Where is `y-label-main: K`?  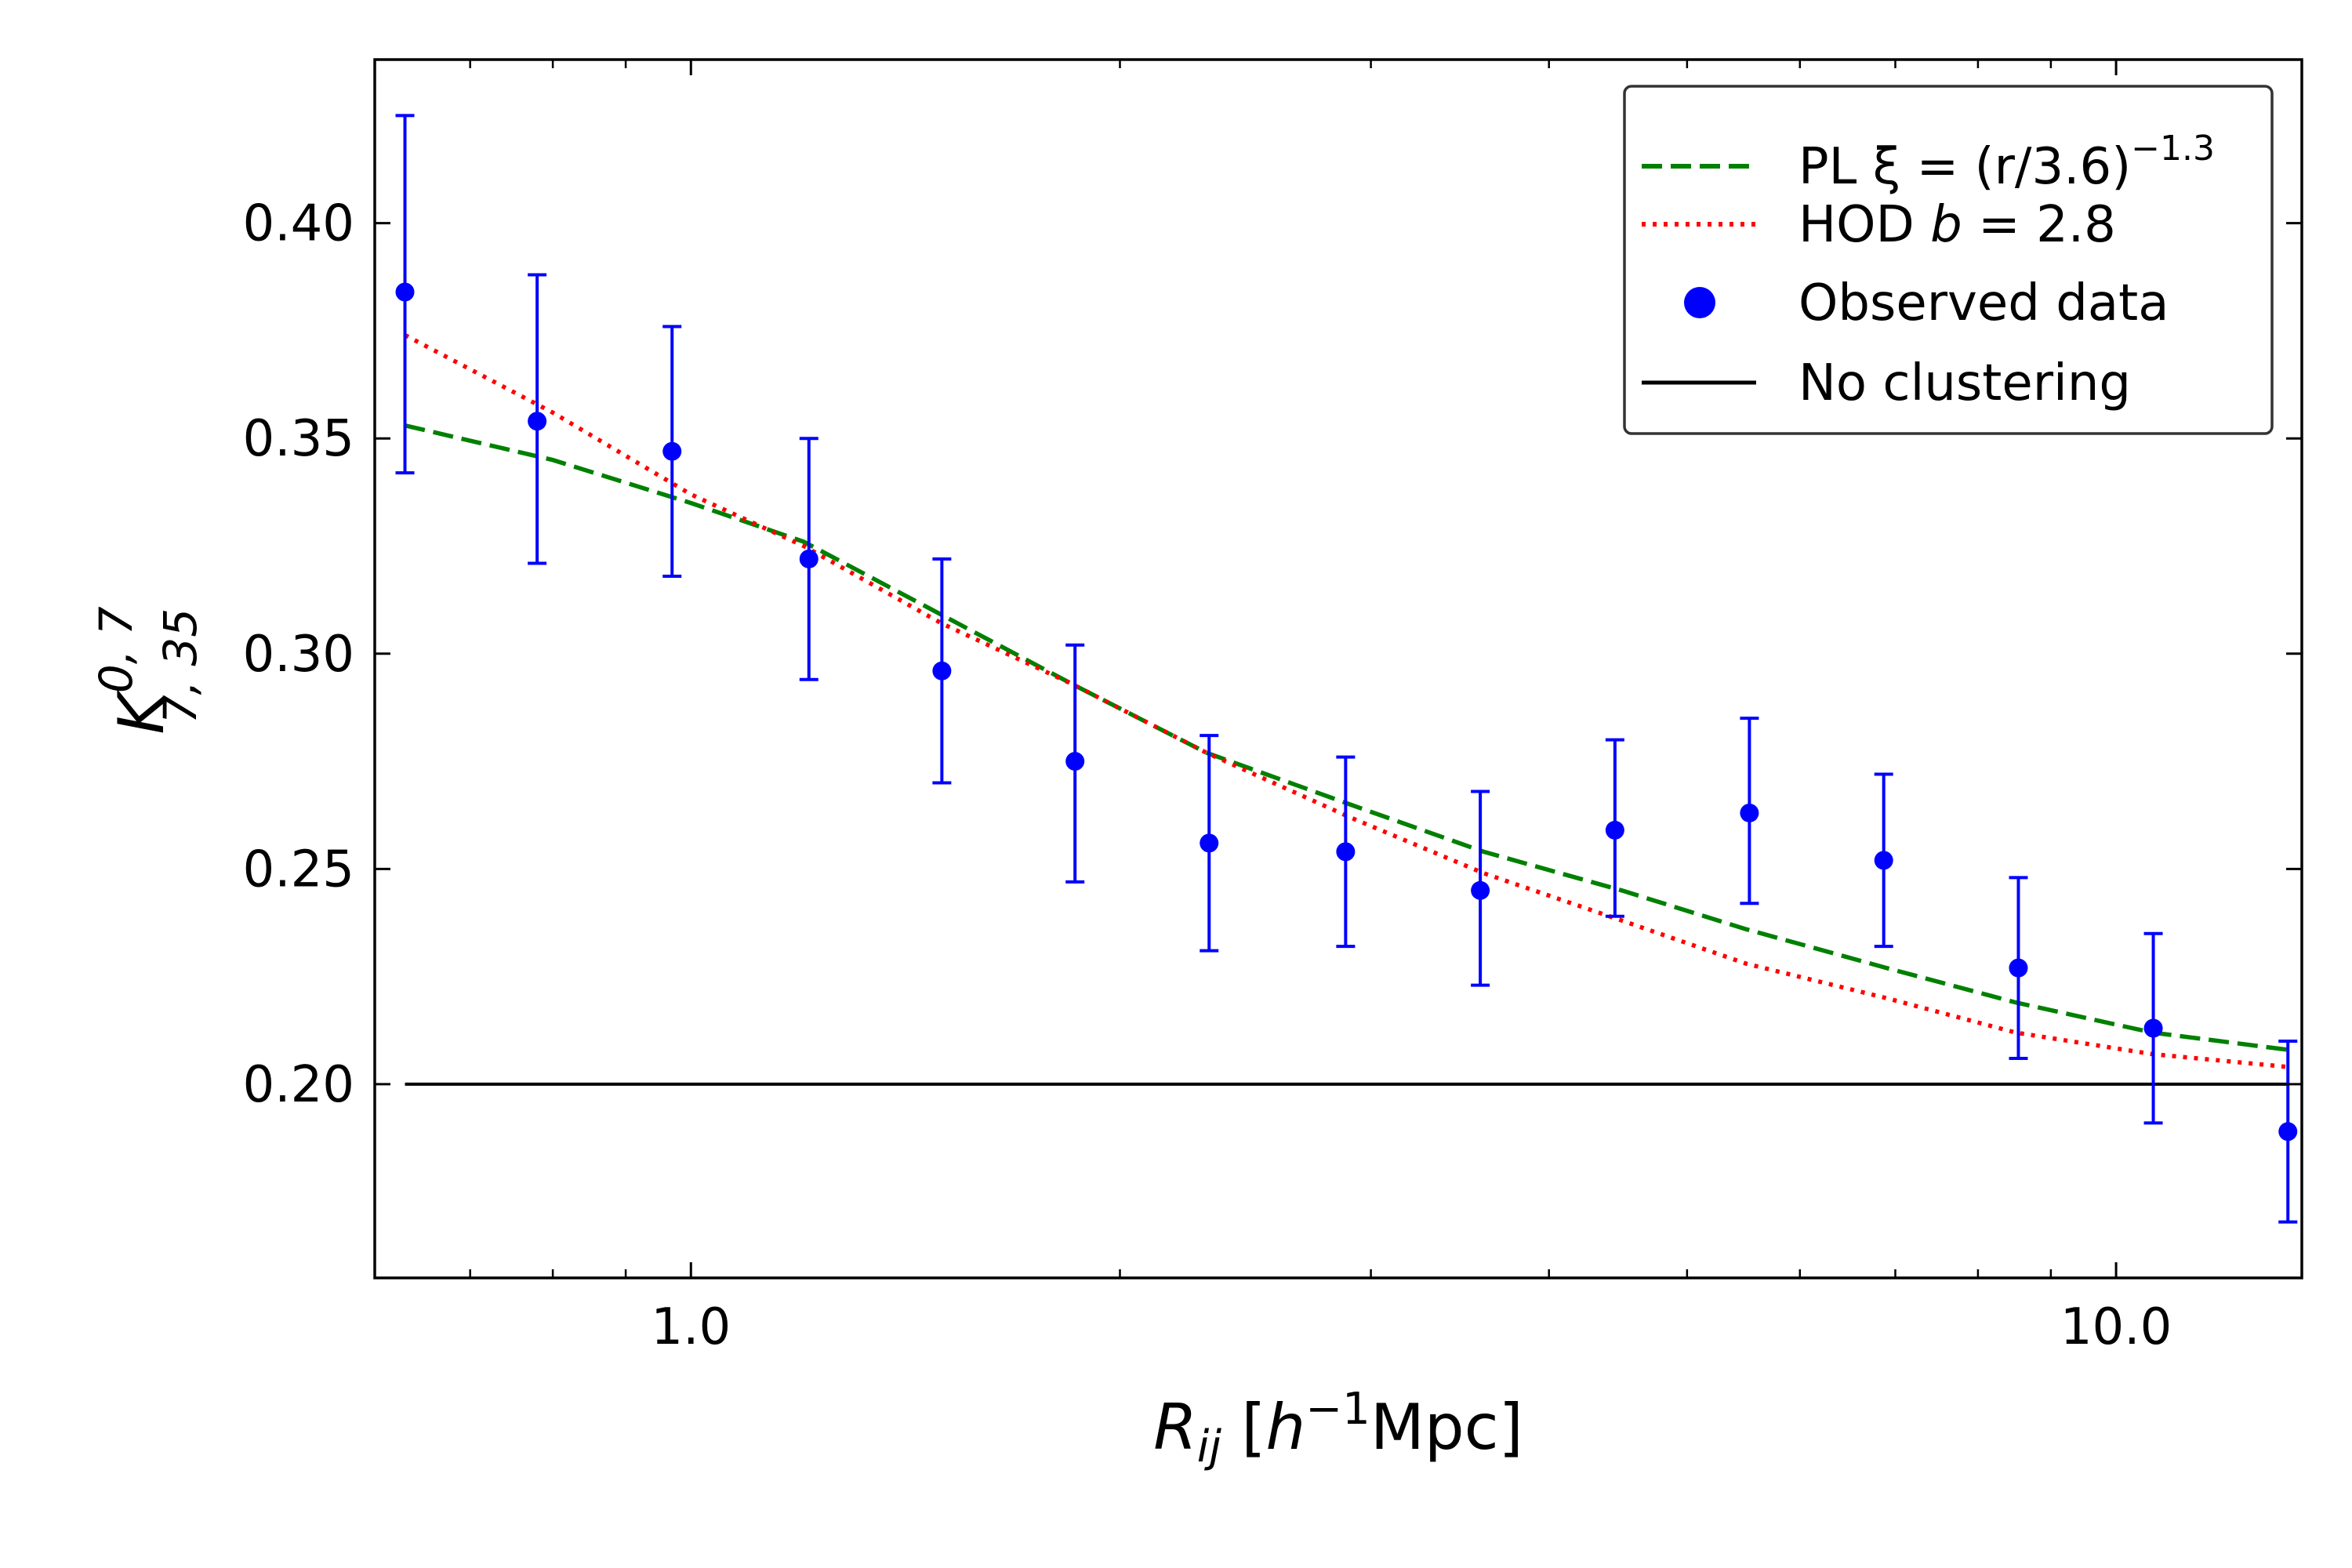
y-label-main: K is located at coordinates (141, 712).